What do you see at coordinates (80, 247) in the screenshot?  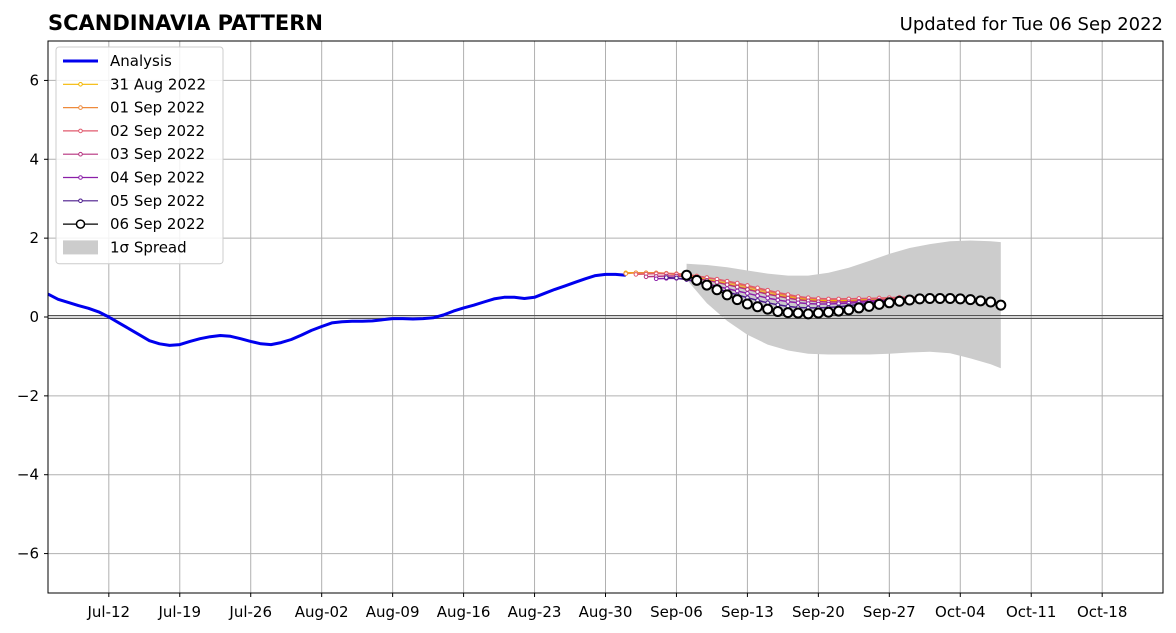 I see `legend-swatch` at bounding box center [80, 247].